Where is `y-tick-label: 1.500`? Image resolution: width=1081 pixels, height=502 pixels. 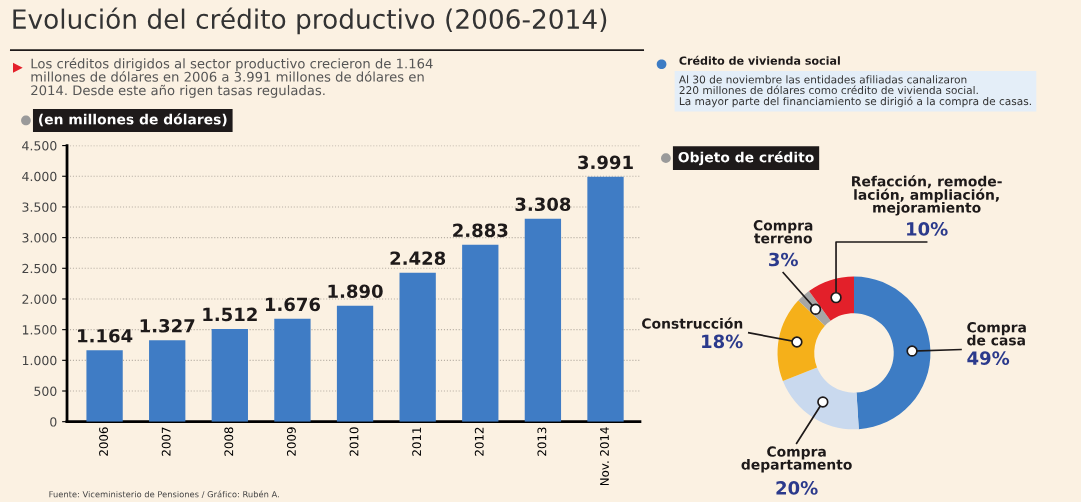 y-tick-label: 1.500 is located at coordinates (39, 330).